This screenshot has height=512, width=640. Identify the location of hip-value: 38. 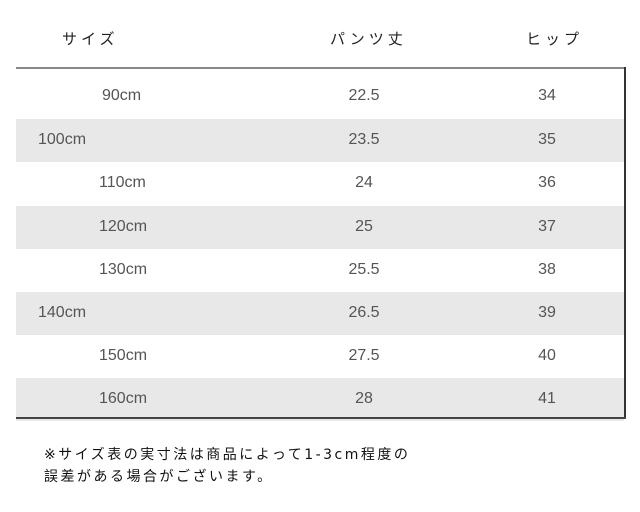
(547, 269).